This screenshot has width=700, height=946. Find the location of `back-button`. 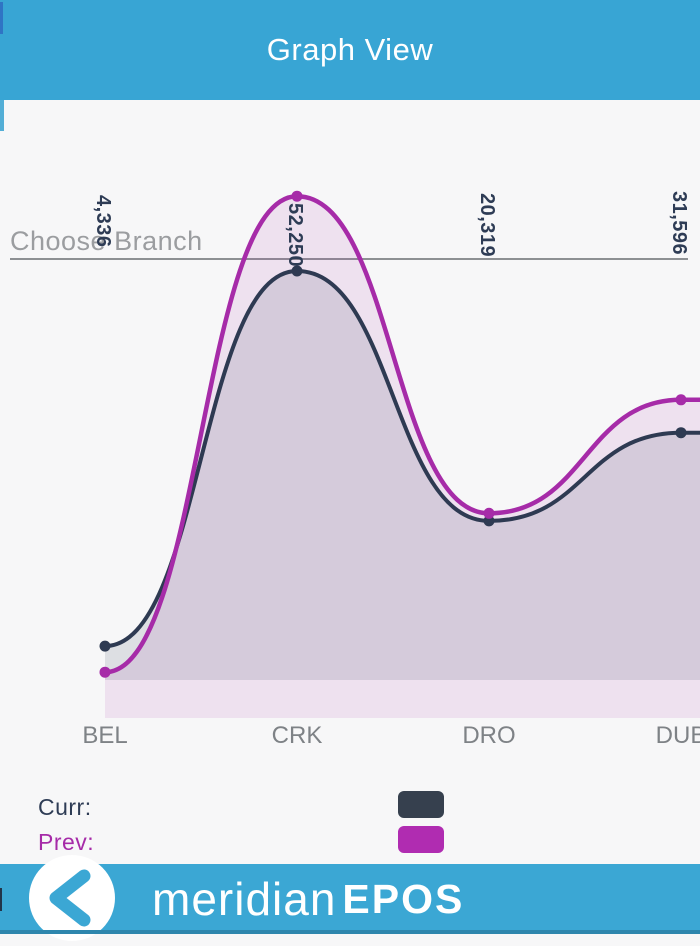

back-button is located at coordinates (72, 898).